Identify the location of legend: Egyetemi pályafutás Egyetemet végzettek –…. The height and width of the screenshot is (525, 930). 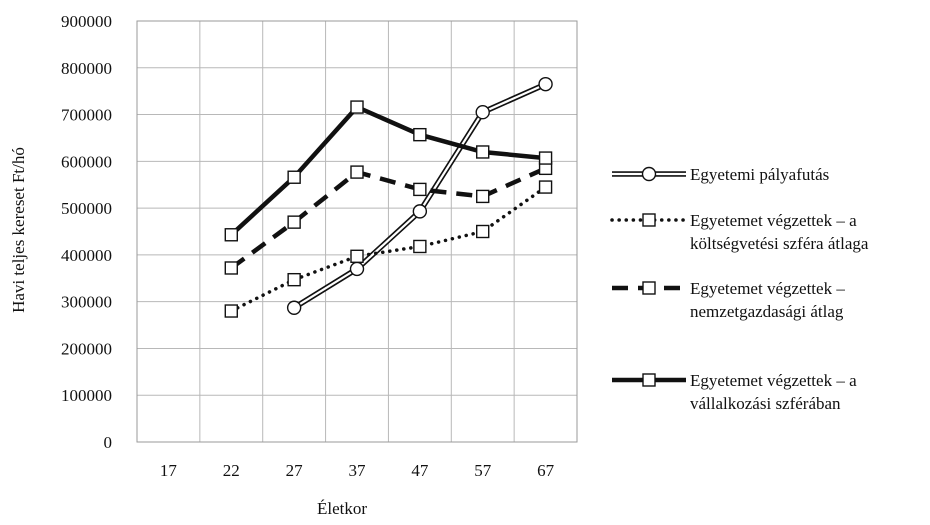
(739, 289).